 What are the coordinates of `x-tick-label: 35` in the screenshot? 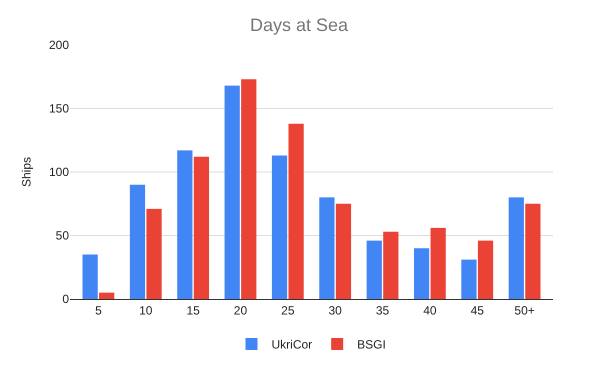 It's located at (383, 310).